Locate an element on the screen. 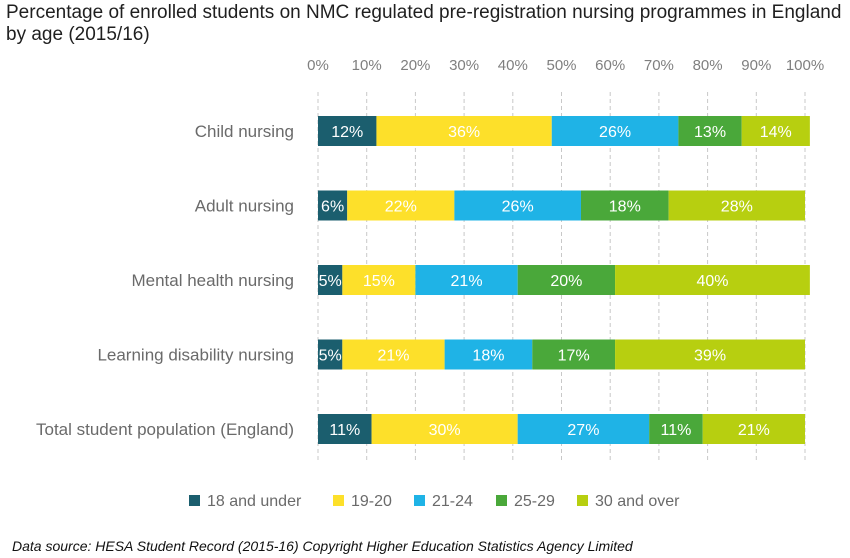 The height and width of the screenshot is (558, 850). category-label: Adult nursing is located at coordinates (244, 206).